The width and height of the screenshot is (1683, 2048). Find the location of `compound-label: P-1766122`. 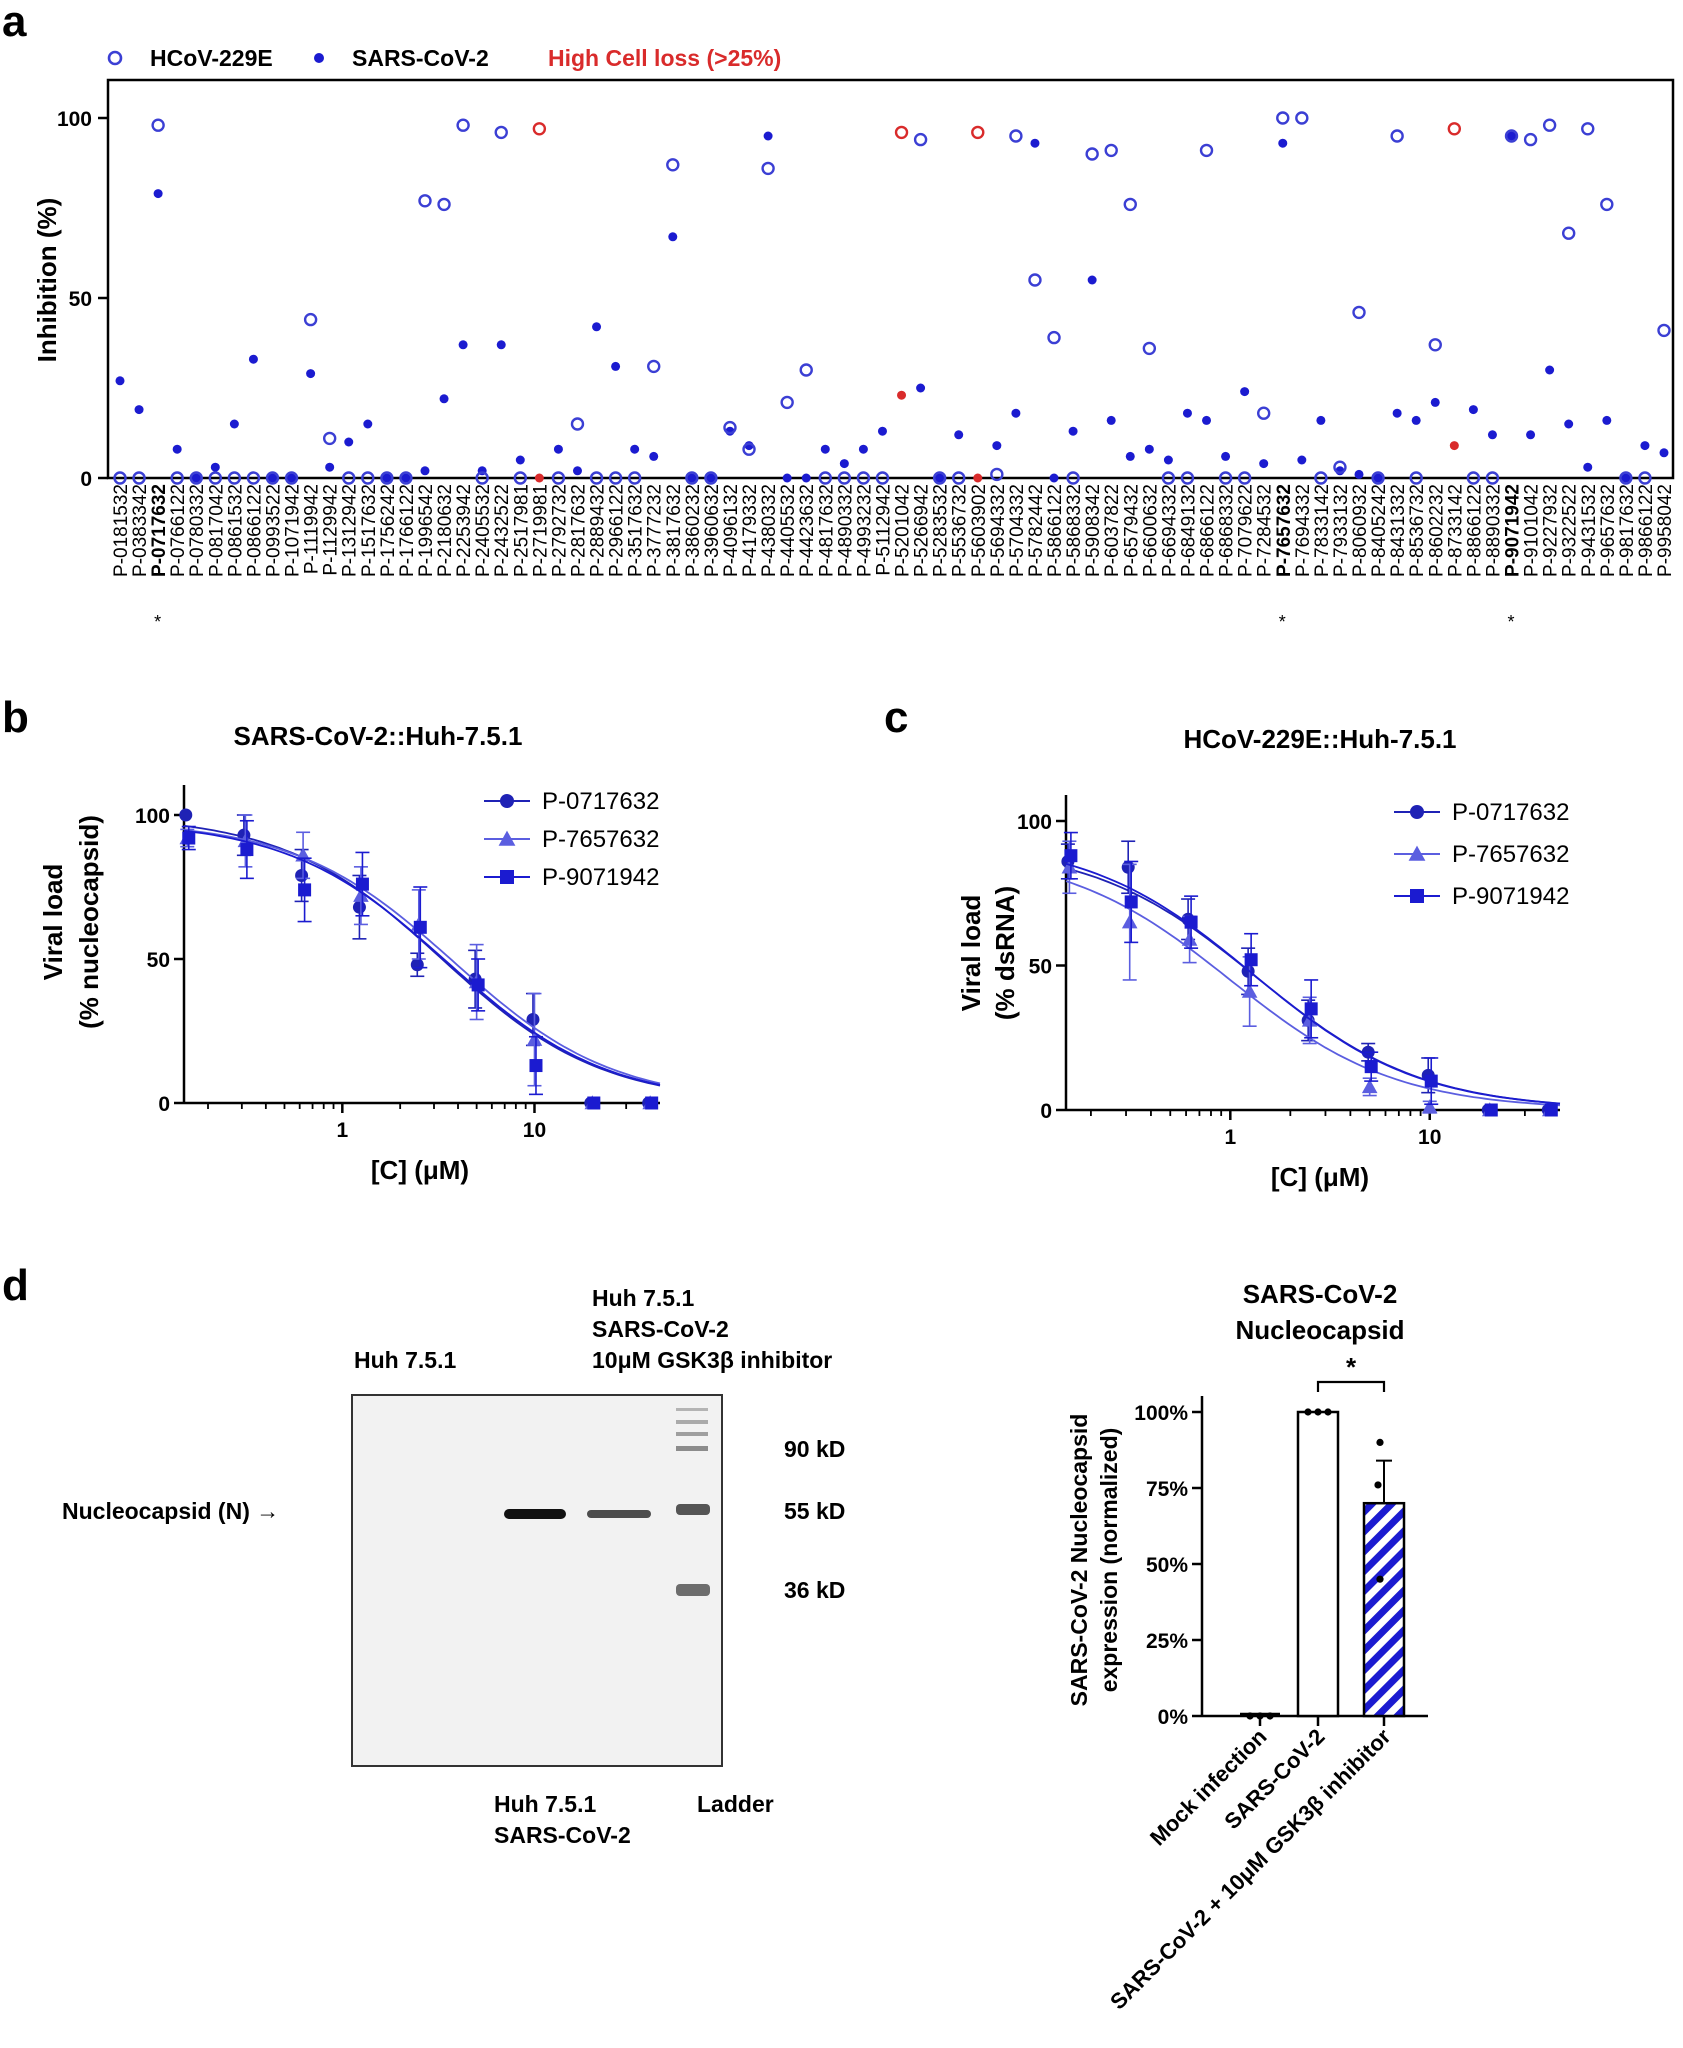

compound-label: P-1766122 is located at coordinates (407, 530).